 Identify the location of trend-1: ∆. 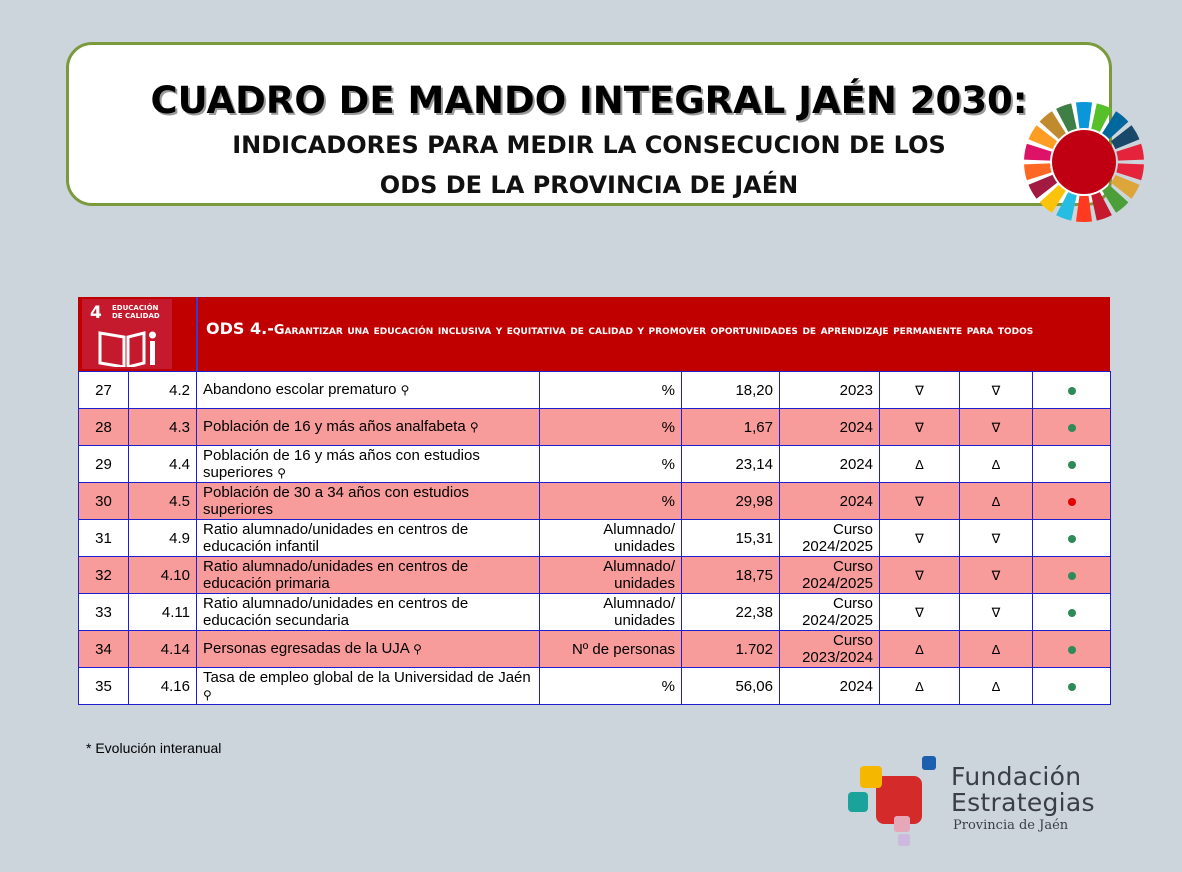
(919, 686).